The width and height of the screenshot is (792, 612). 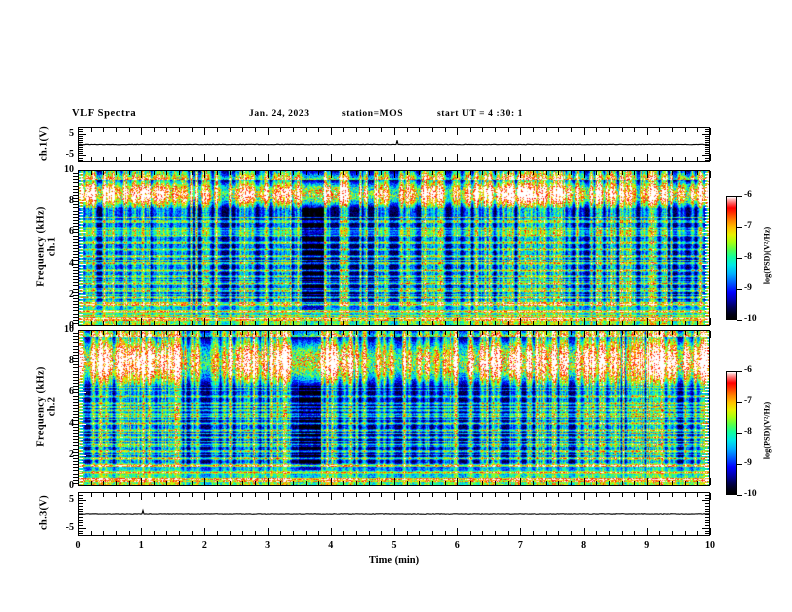 What do you see at coordinates (41, 406) in the screenshot?
I see `ch2-frequency-axis-label-line2: Frequency (kHz)` at bounding box center [41, 406].